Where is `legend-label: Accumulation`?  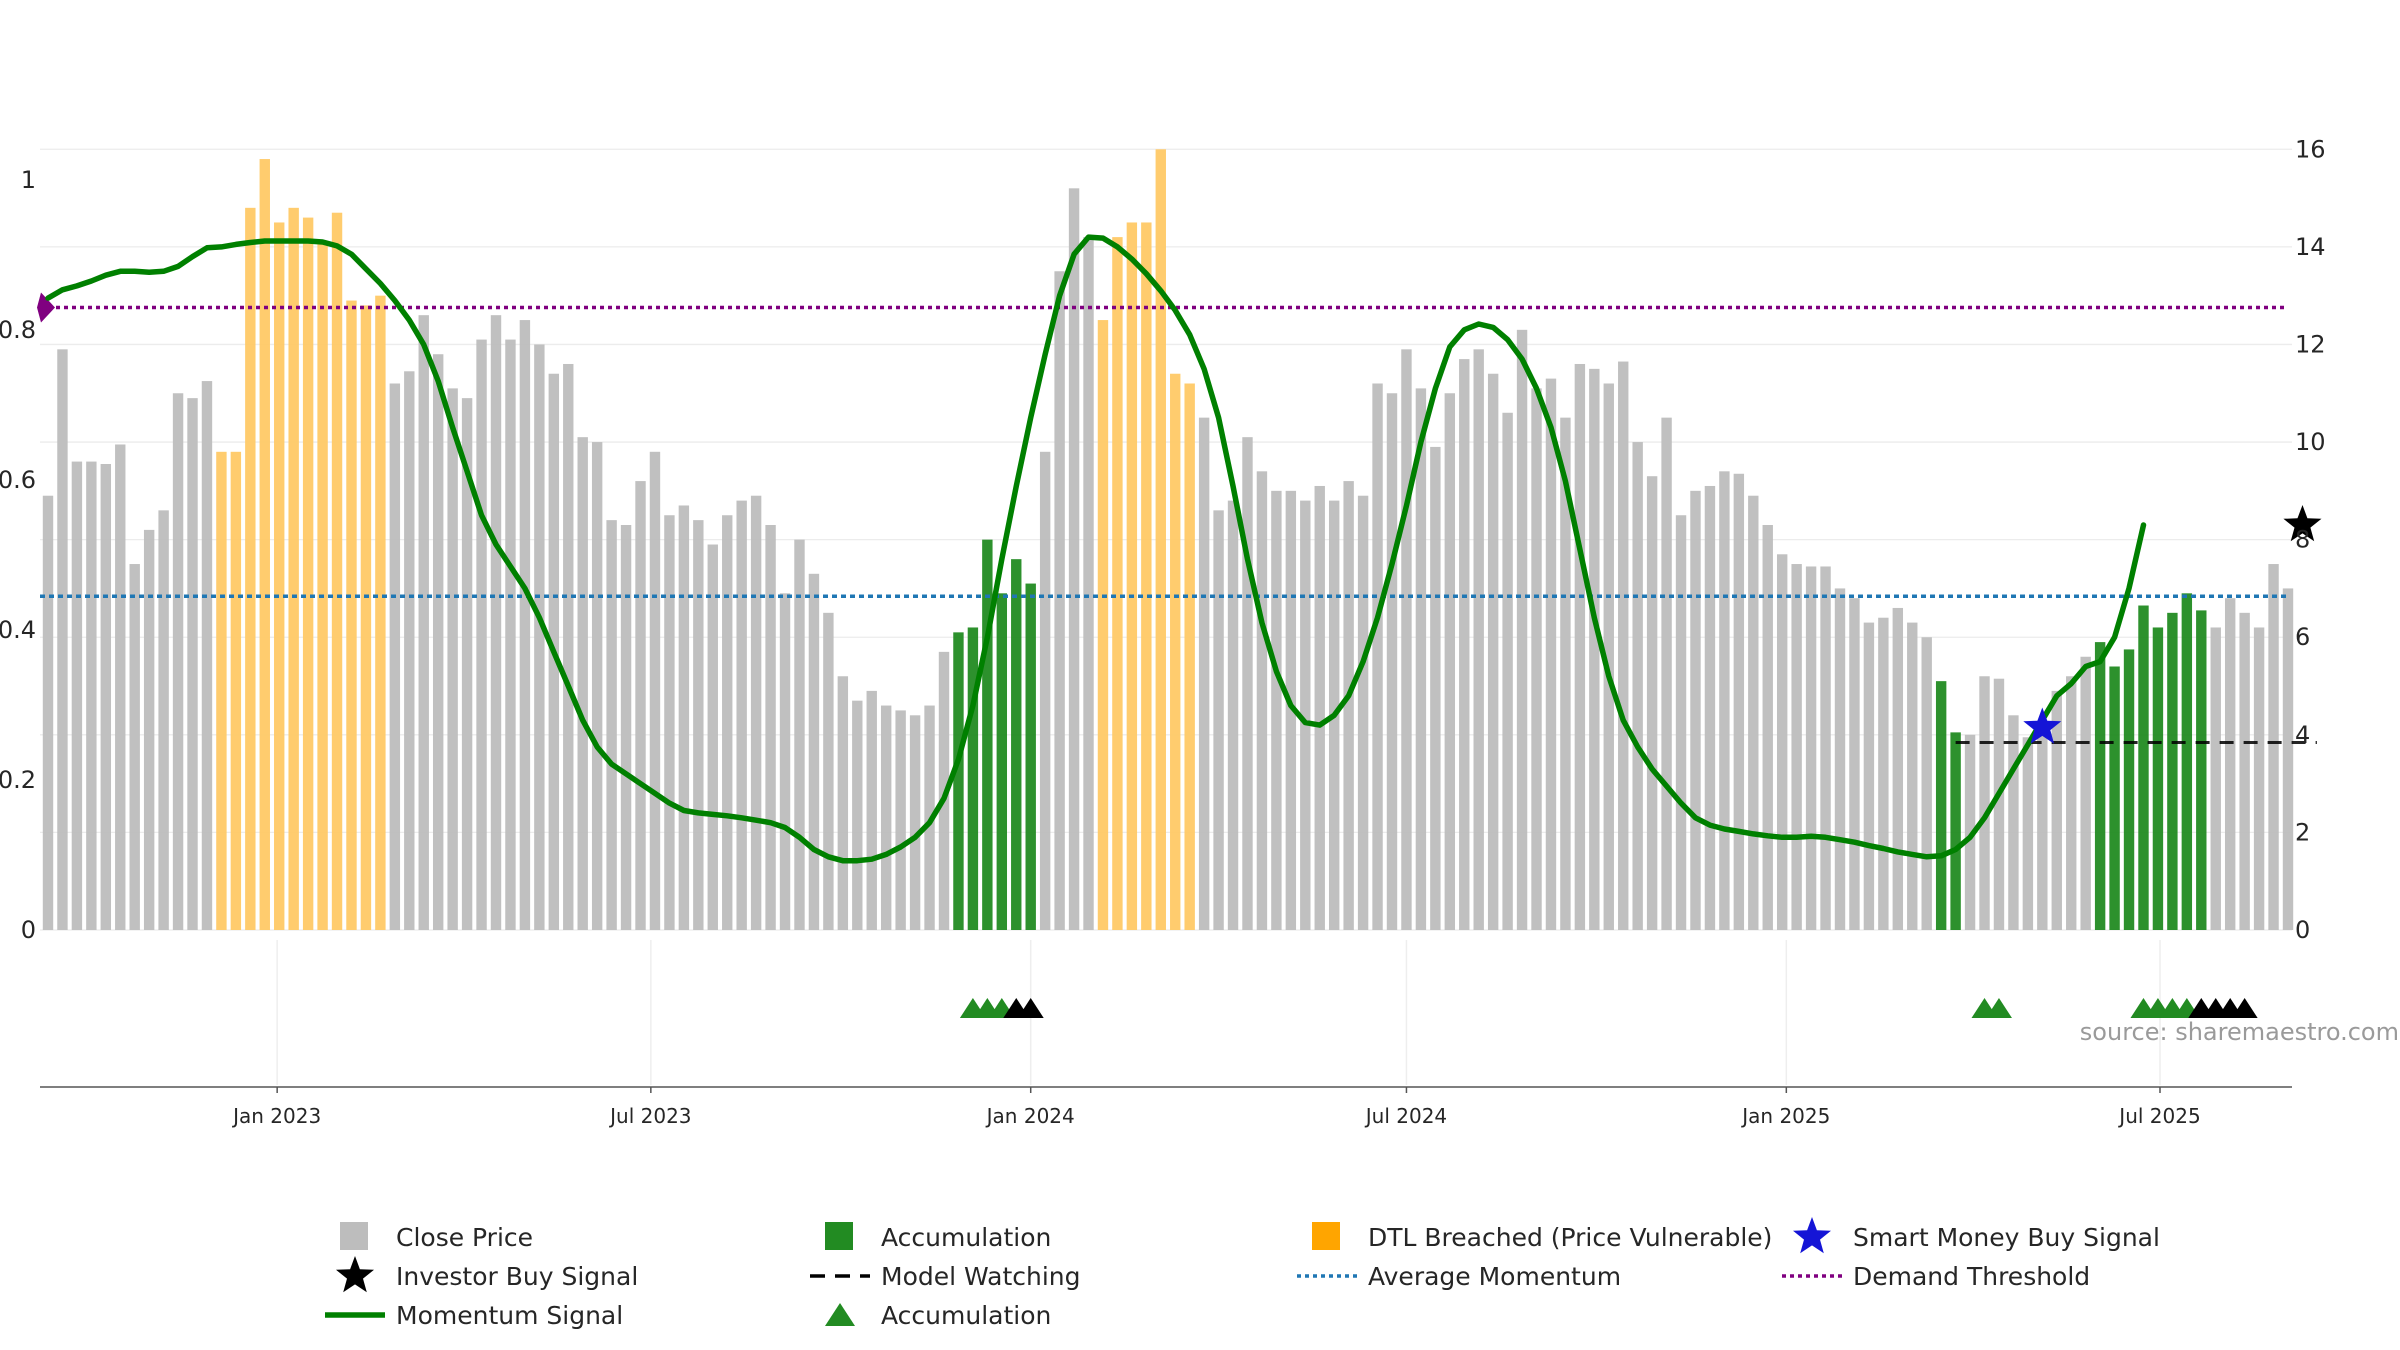 legend-label: Accumulation is located at coordinates (966, 1315).